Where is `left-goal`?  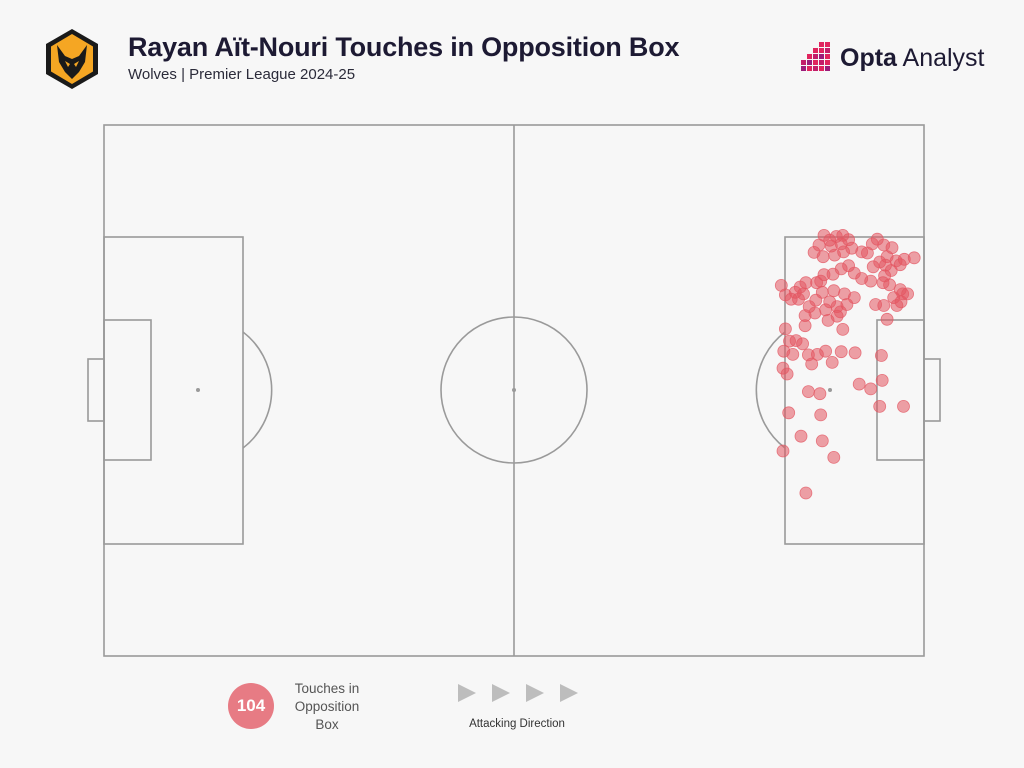 left-goal is located at coordinates (96, 390).